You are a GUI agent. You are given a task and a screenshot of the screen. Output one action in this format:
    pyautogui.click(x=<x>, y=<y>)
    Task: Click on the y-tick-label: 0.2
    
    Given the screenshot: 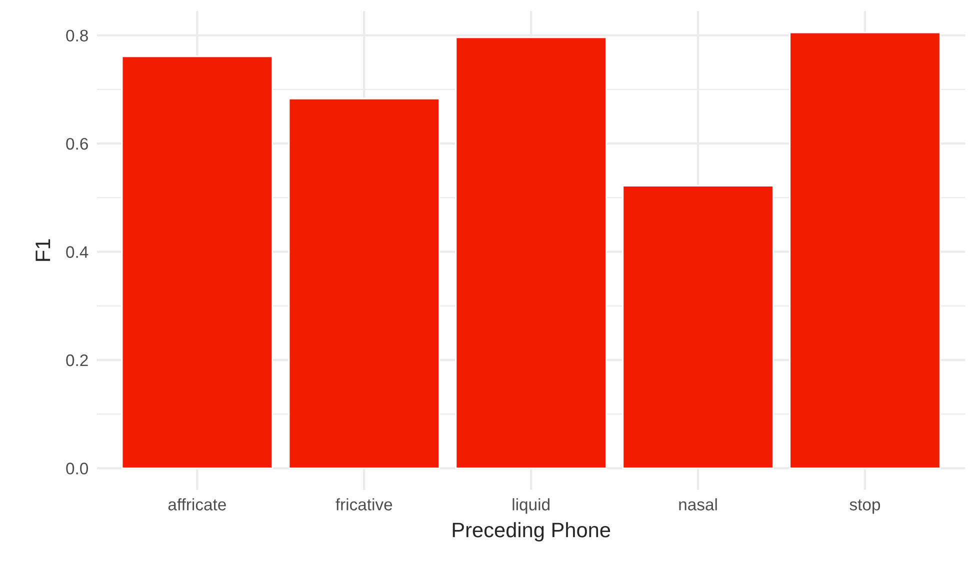 What is the action you would take?
    pyautogui.click(x=77, y=360)
    